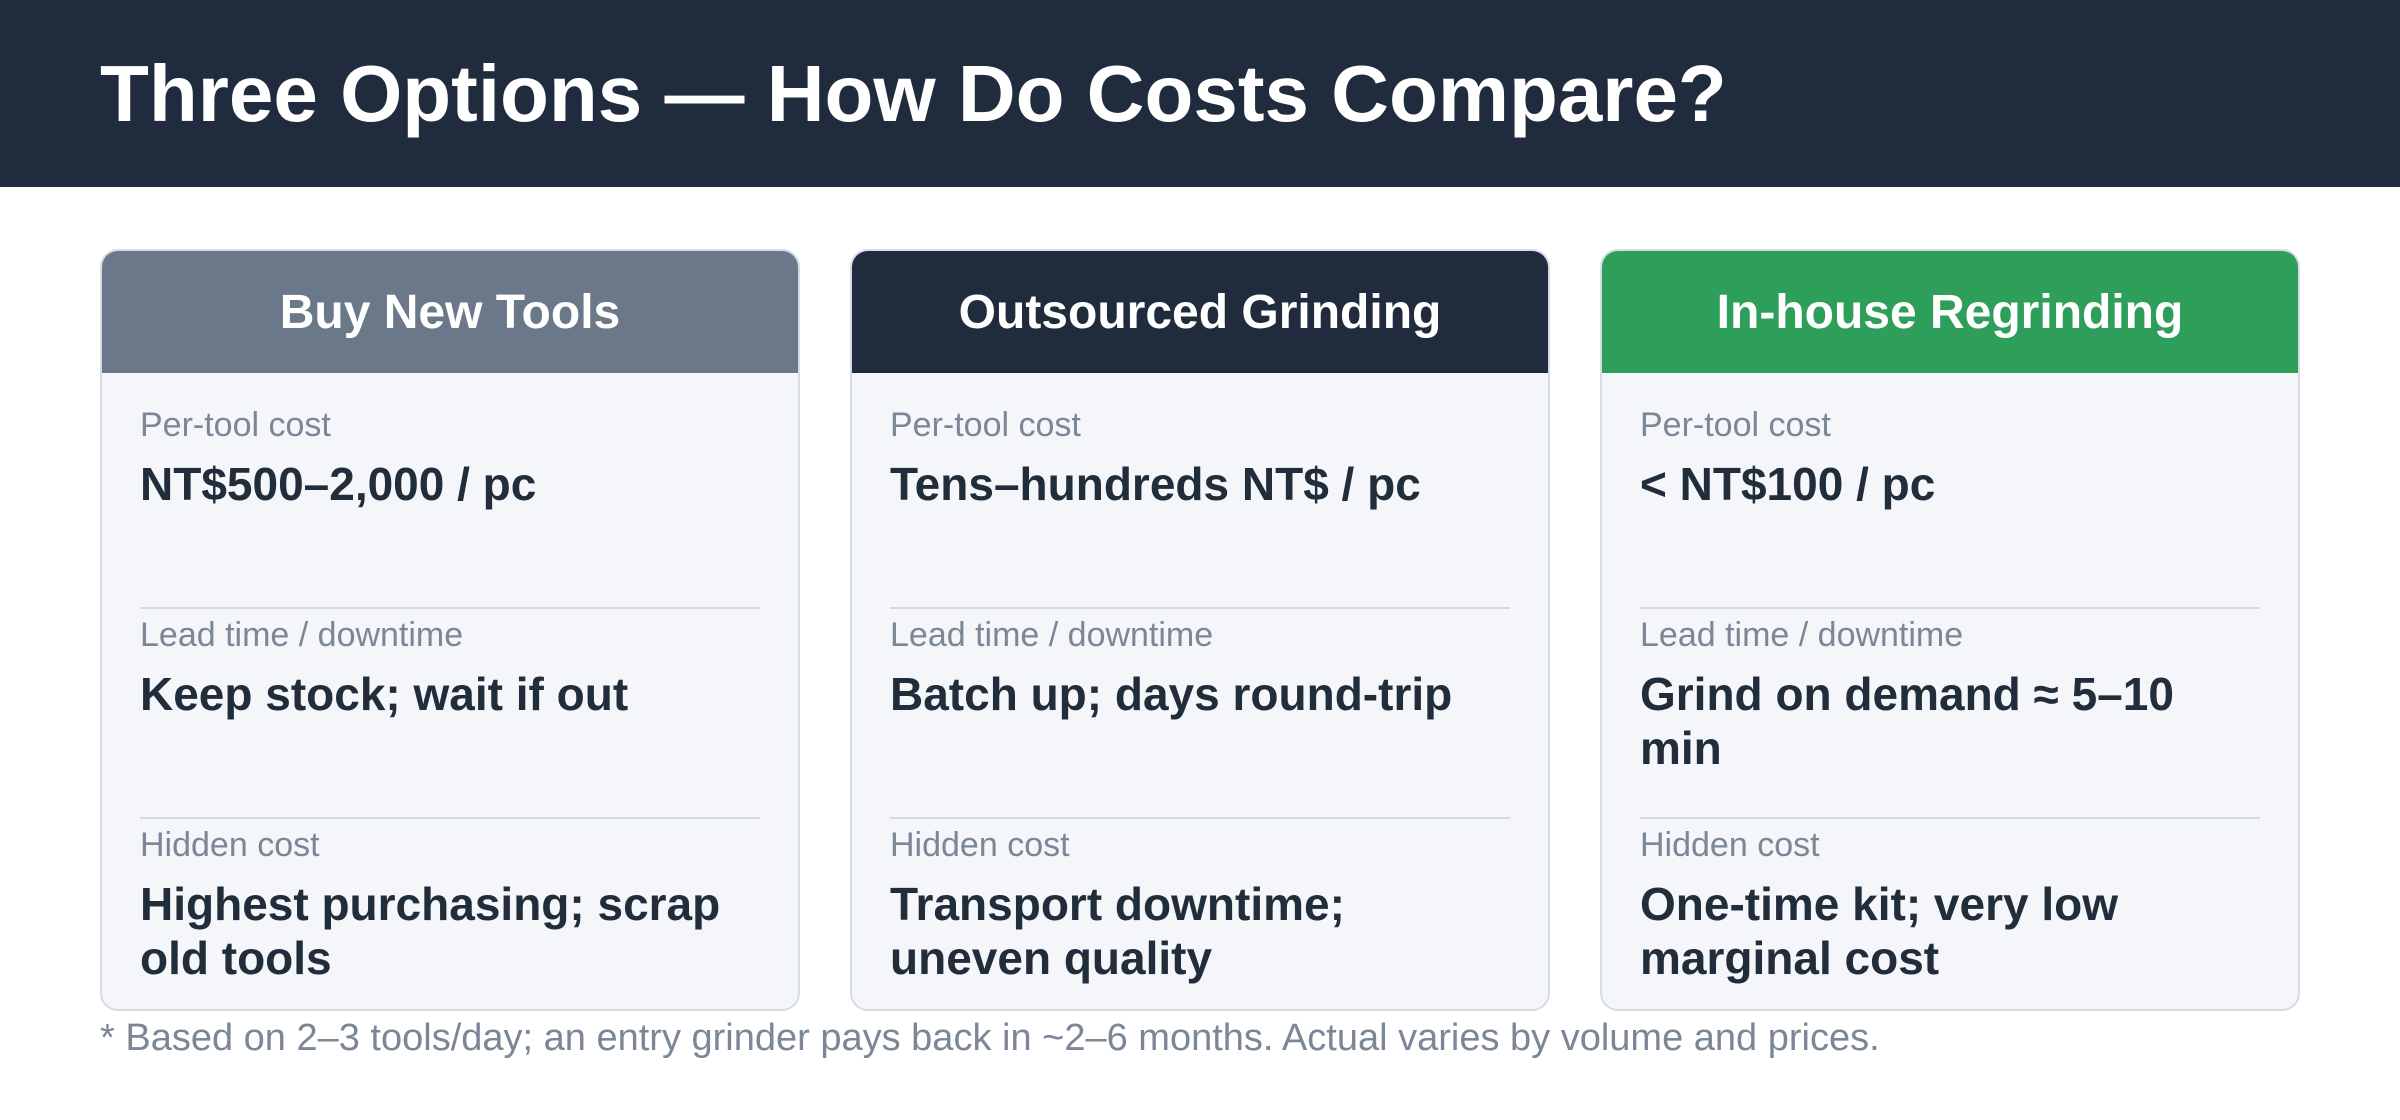 This screenshot has width=2400, height=1120. I want to click on row-value: One-time kit; very low marginal cost, so click(1879, 931).